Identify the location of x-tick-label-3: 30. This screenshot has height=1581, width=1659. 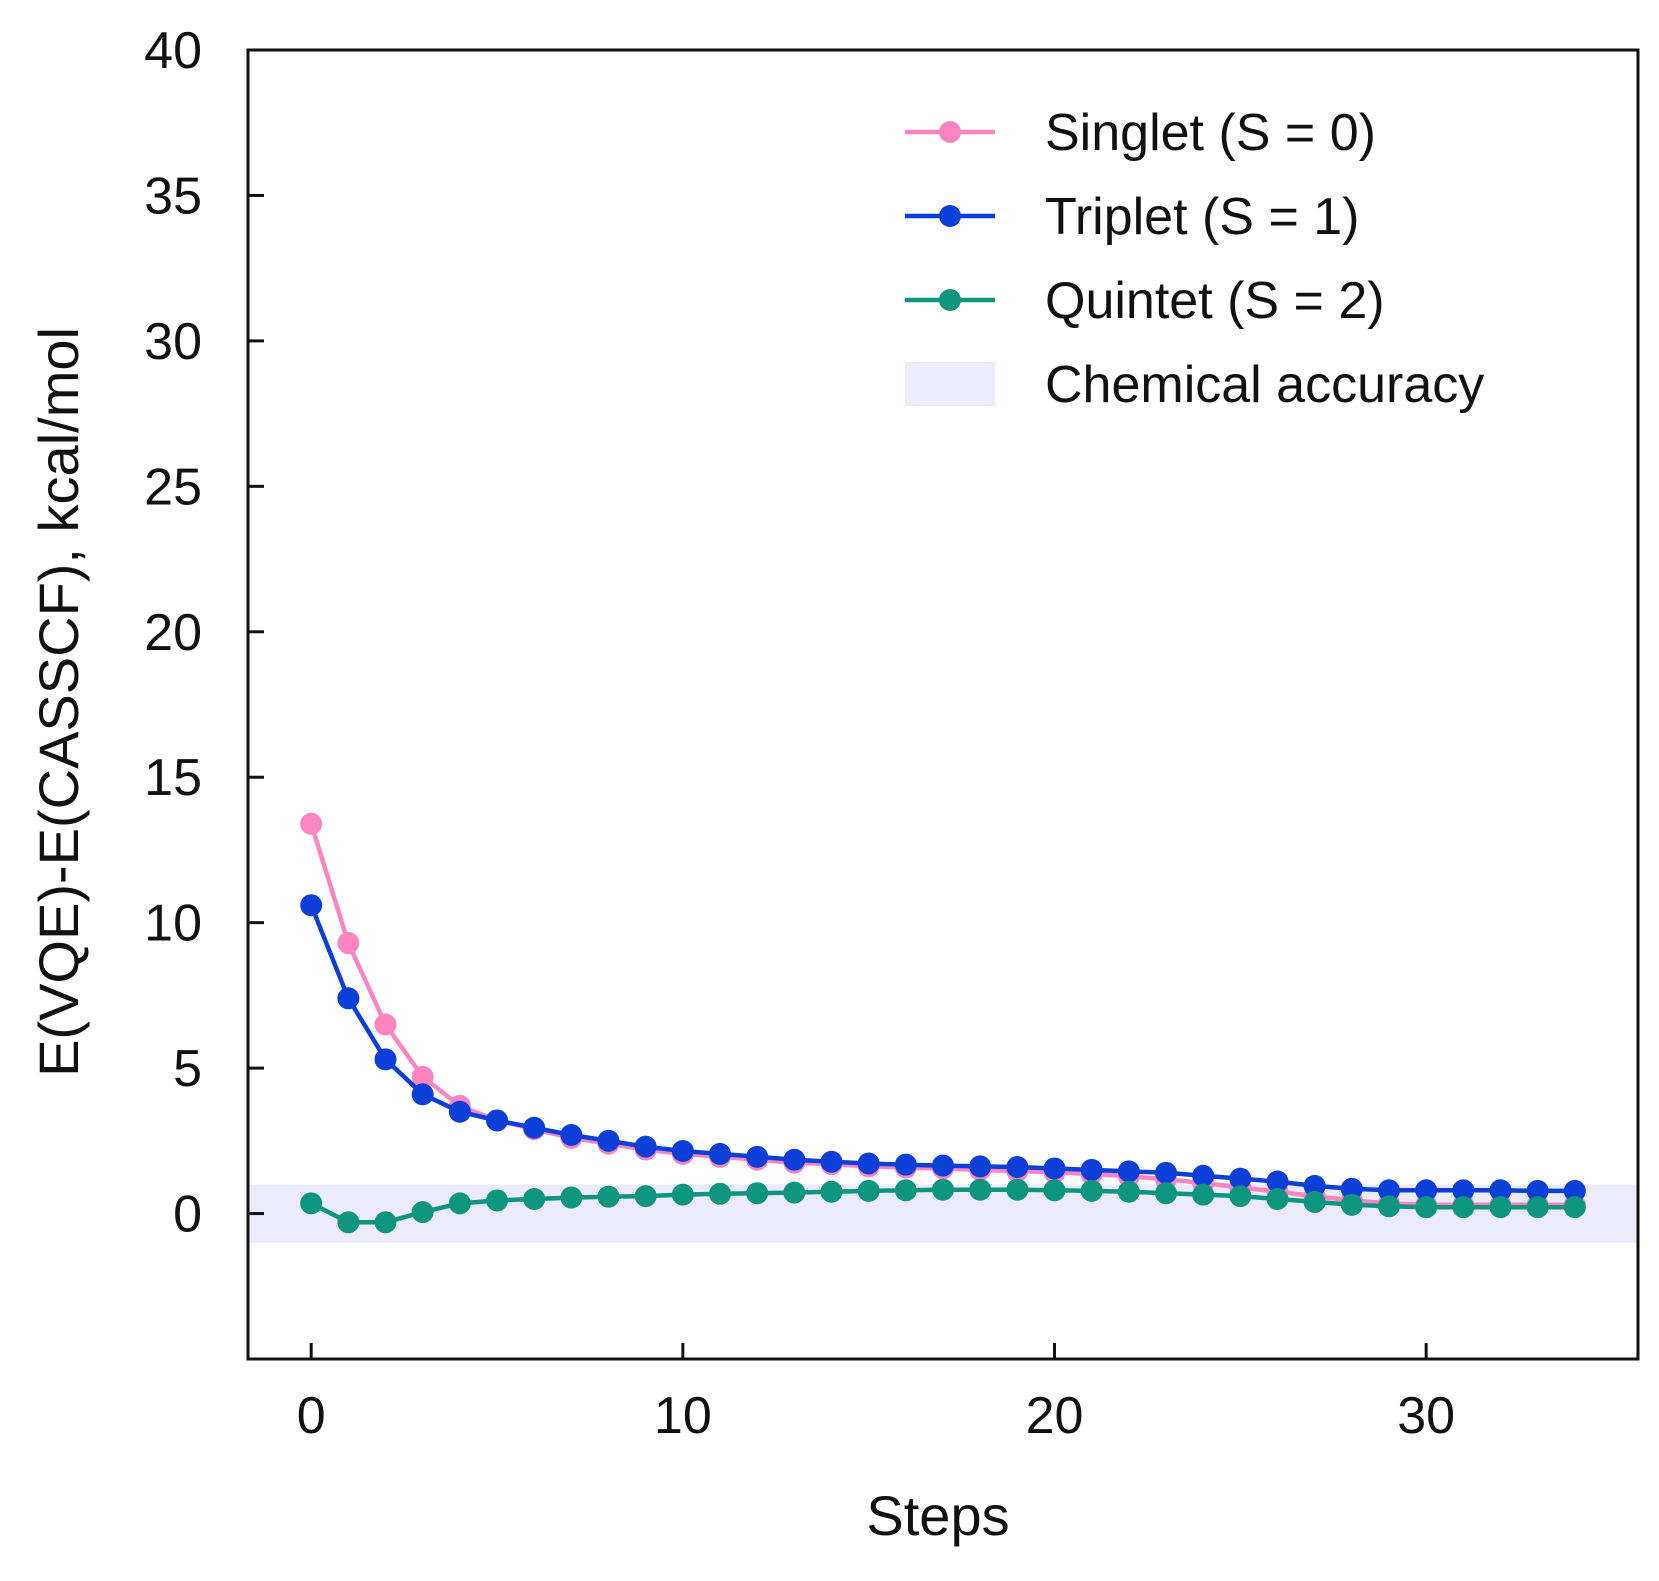
(1426, 1416).